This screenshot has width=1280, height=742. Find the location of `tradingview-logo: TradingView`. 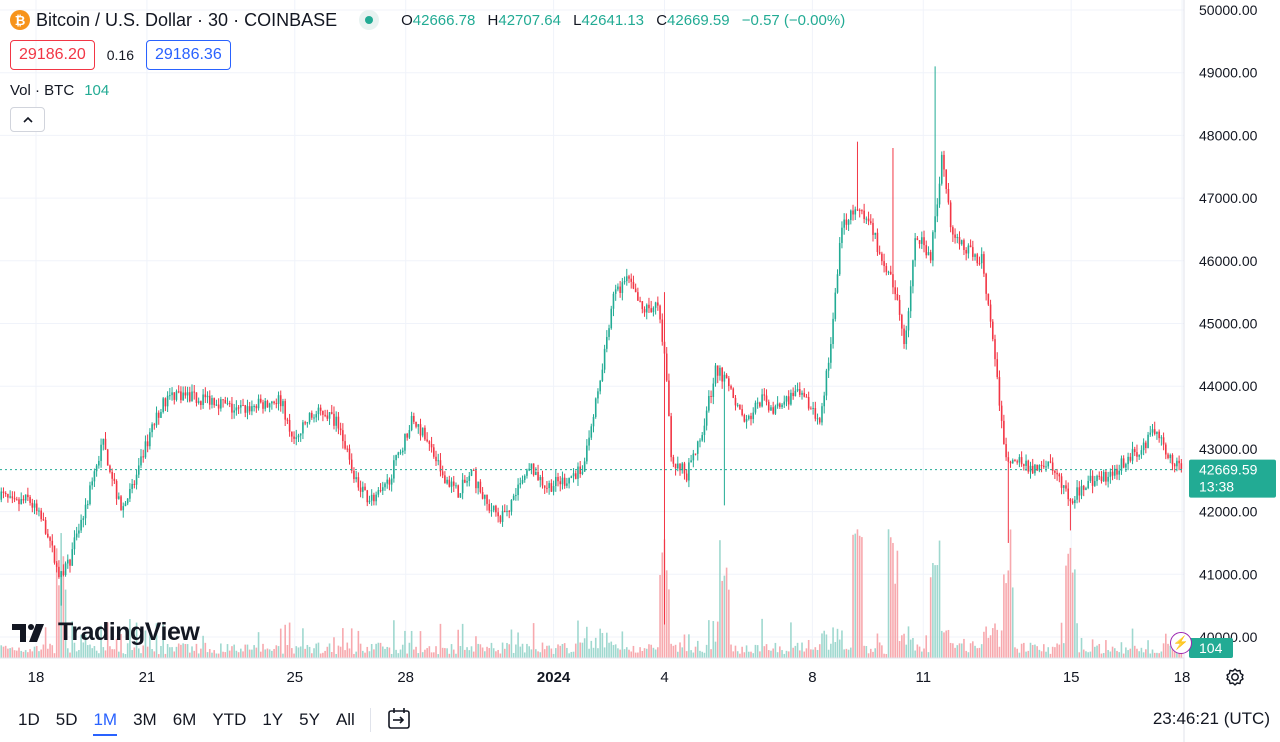

tradingview-logo: TradingView is located at coordinates (106, 632).